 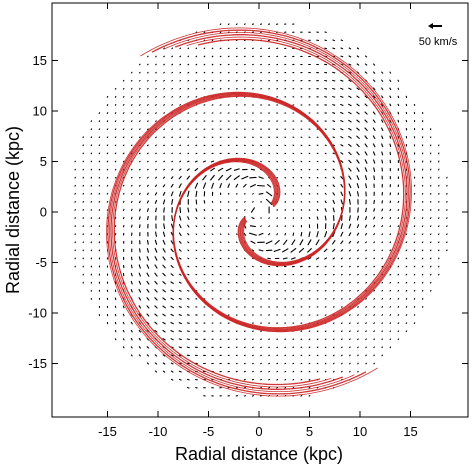 What do you see at coordinates (438, 42) in the screenshot?
I see `scale-bar-label: 50 km/s` at bounding box center [438, 42].